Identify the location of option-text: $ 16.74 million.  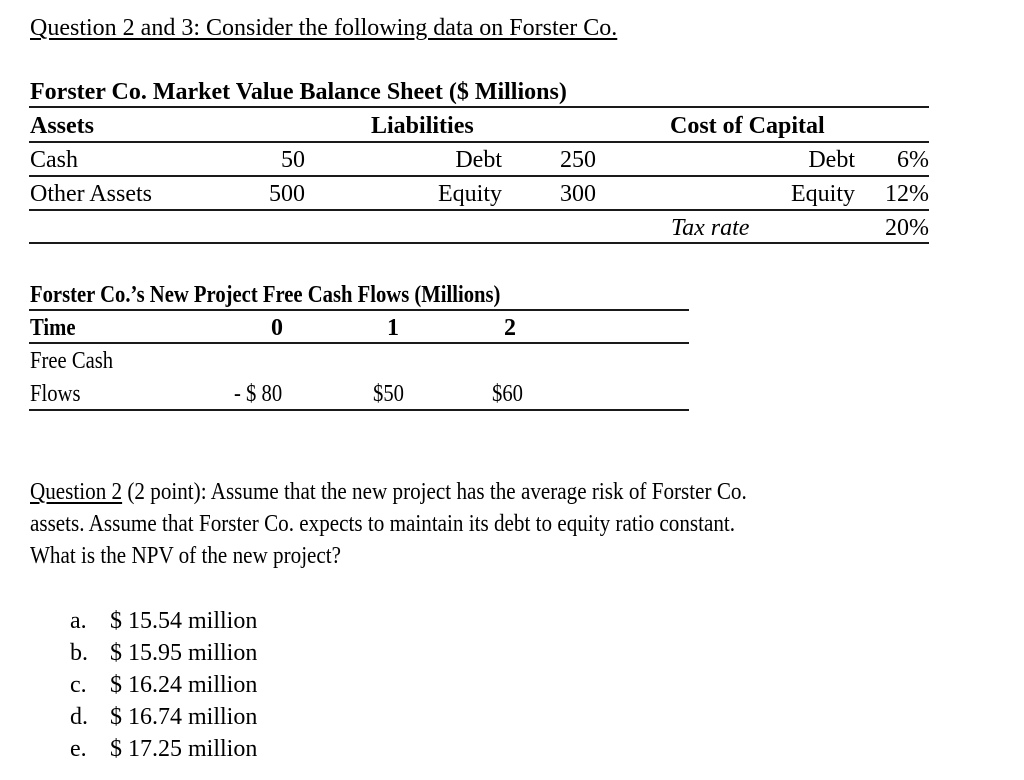
(184, 717).